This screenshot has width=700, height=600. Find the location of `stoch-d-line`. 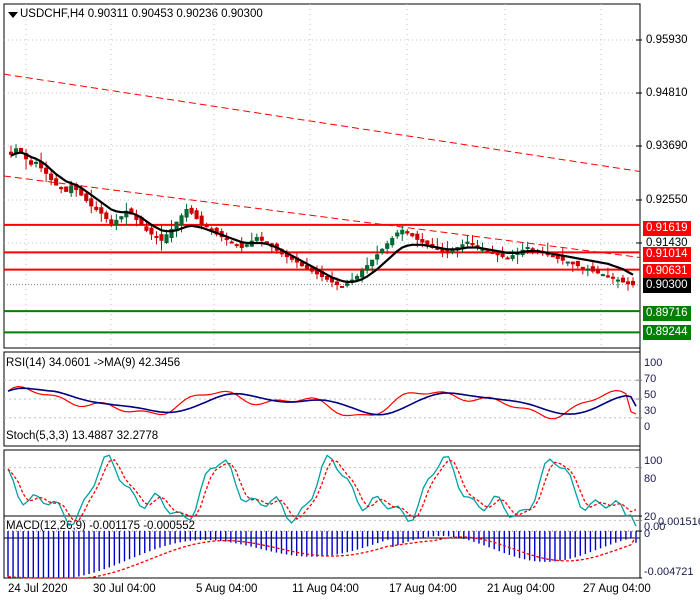

stoch-d-line is located at coordinates (322, 490).